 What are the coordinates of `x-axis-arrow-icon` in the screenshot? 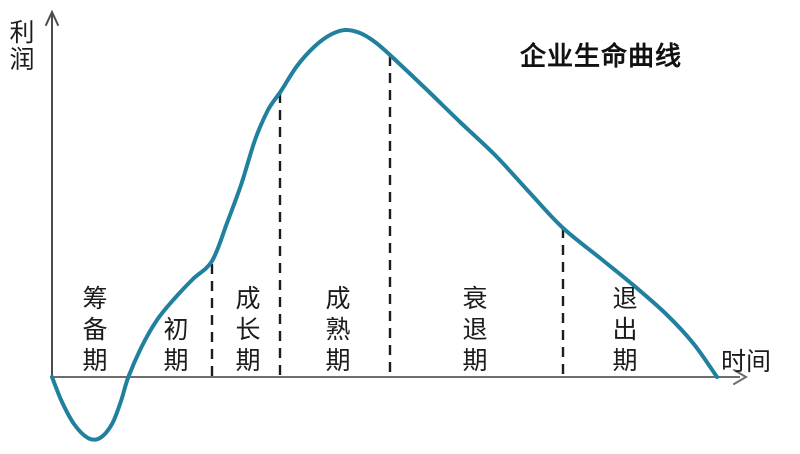 It's located at (740, 377).